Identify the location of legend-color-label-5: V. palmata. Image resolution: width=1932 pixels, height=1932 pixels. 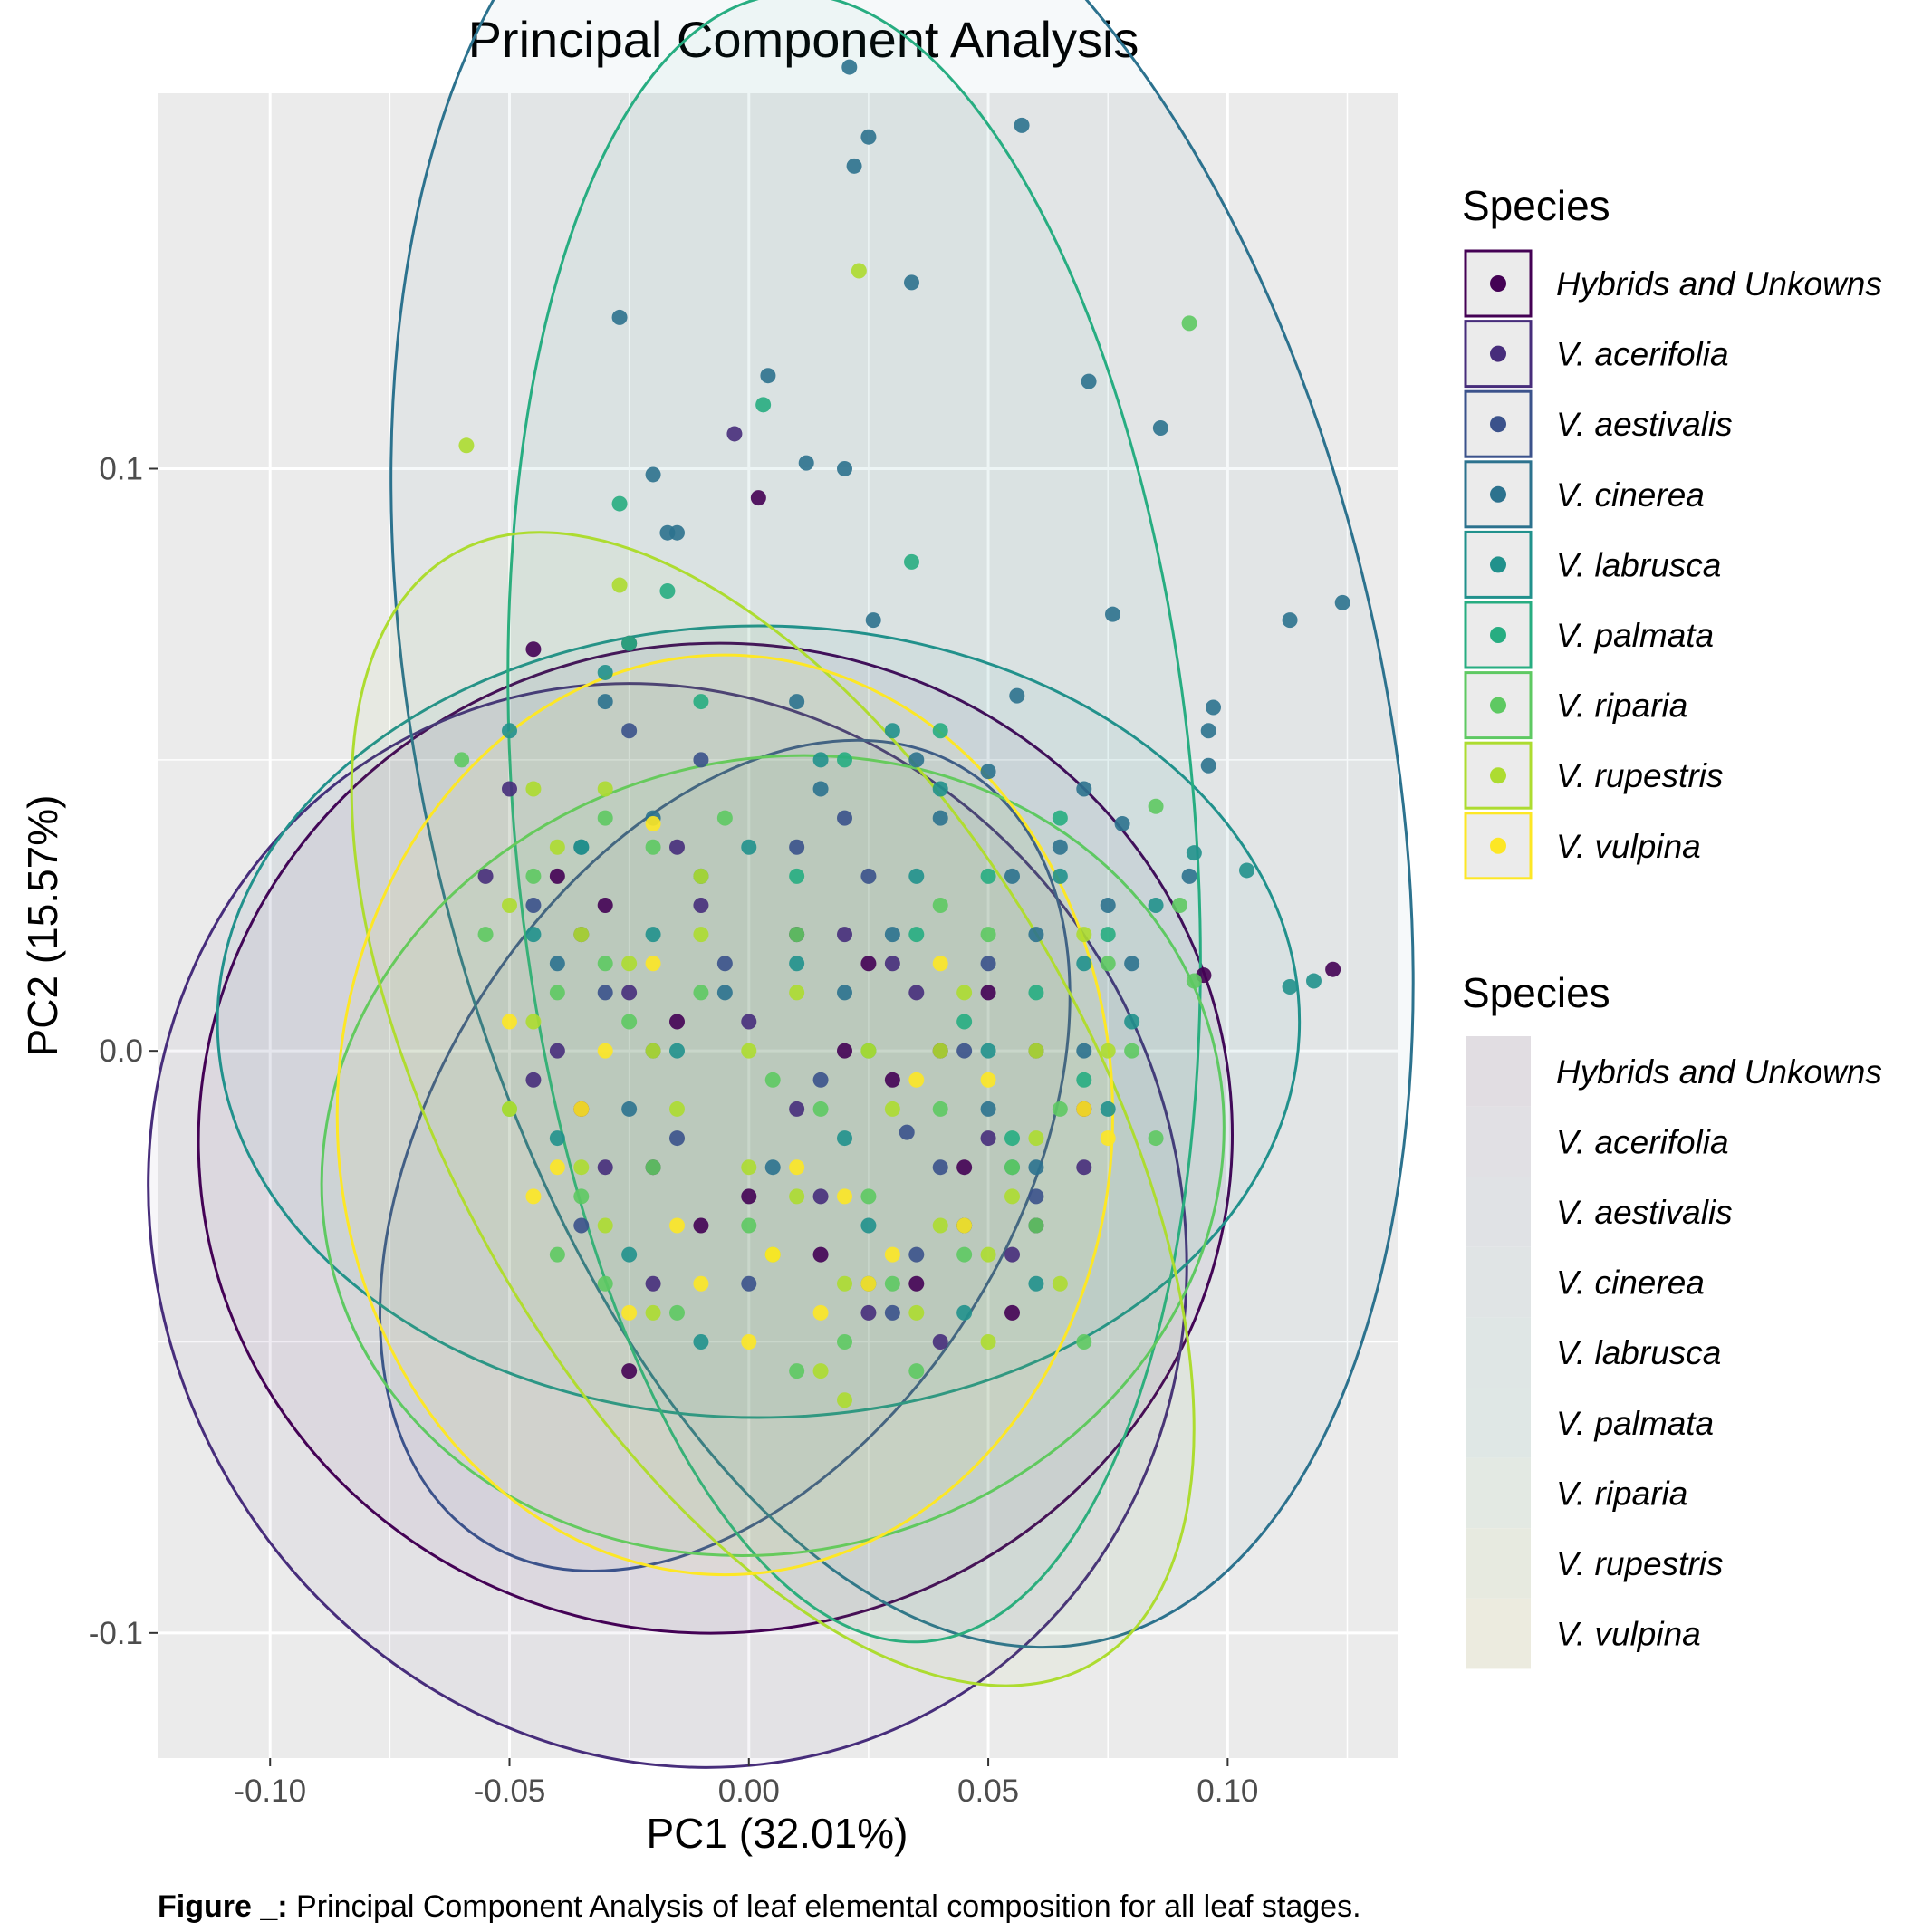
(1635, 635).